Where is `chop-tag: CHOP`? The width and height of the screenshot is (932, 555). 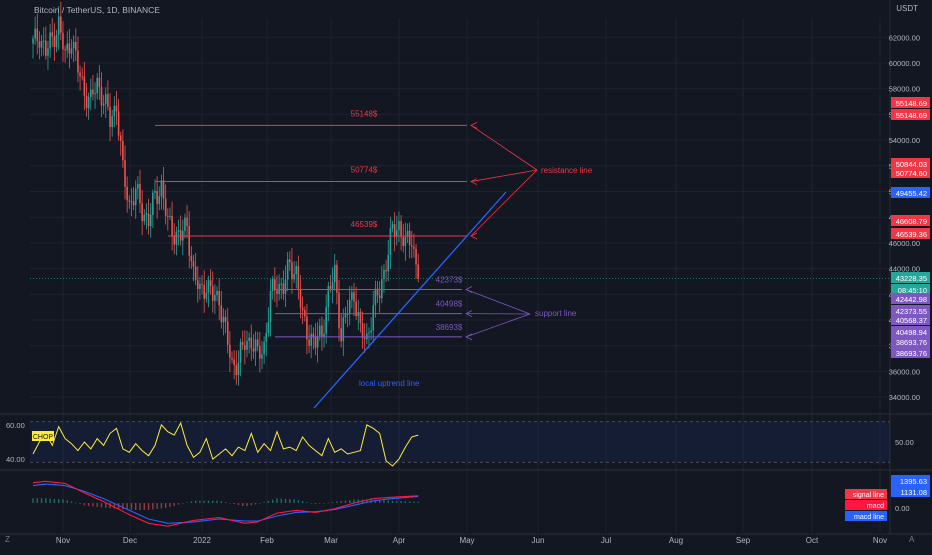 chop-tag: CHOP is located at coordinates (43, 437).